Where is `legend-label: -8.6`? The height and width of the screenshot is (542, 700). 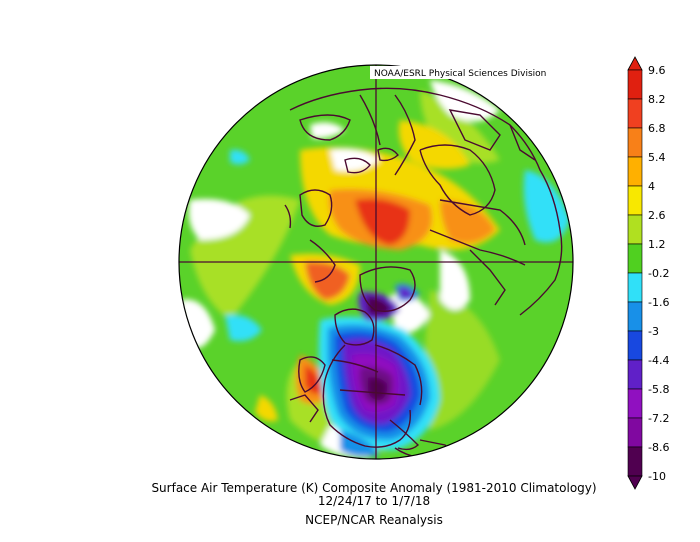 legend-label: -8.6 is located at coordinates (658, 447).